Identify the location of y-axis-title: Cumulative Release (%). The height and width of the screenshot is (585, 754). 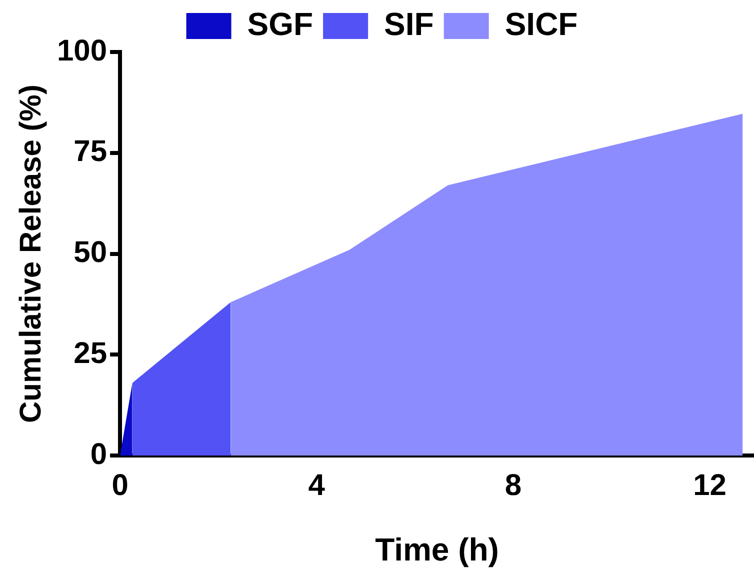
(31, 254).